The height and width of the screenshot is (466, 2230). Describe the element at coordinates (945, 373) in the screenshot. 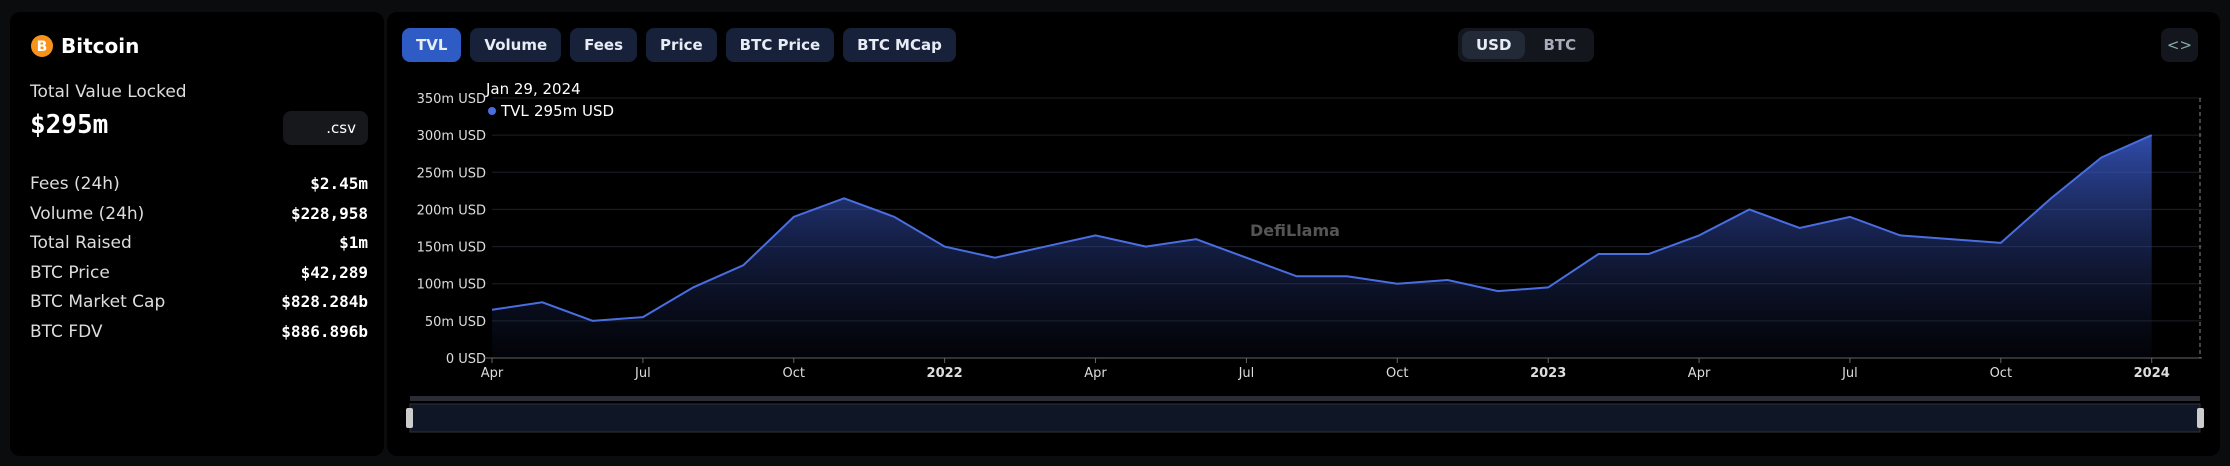

I see `x-tick-label: 2022` at that location.